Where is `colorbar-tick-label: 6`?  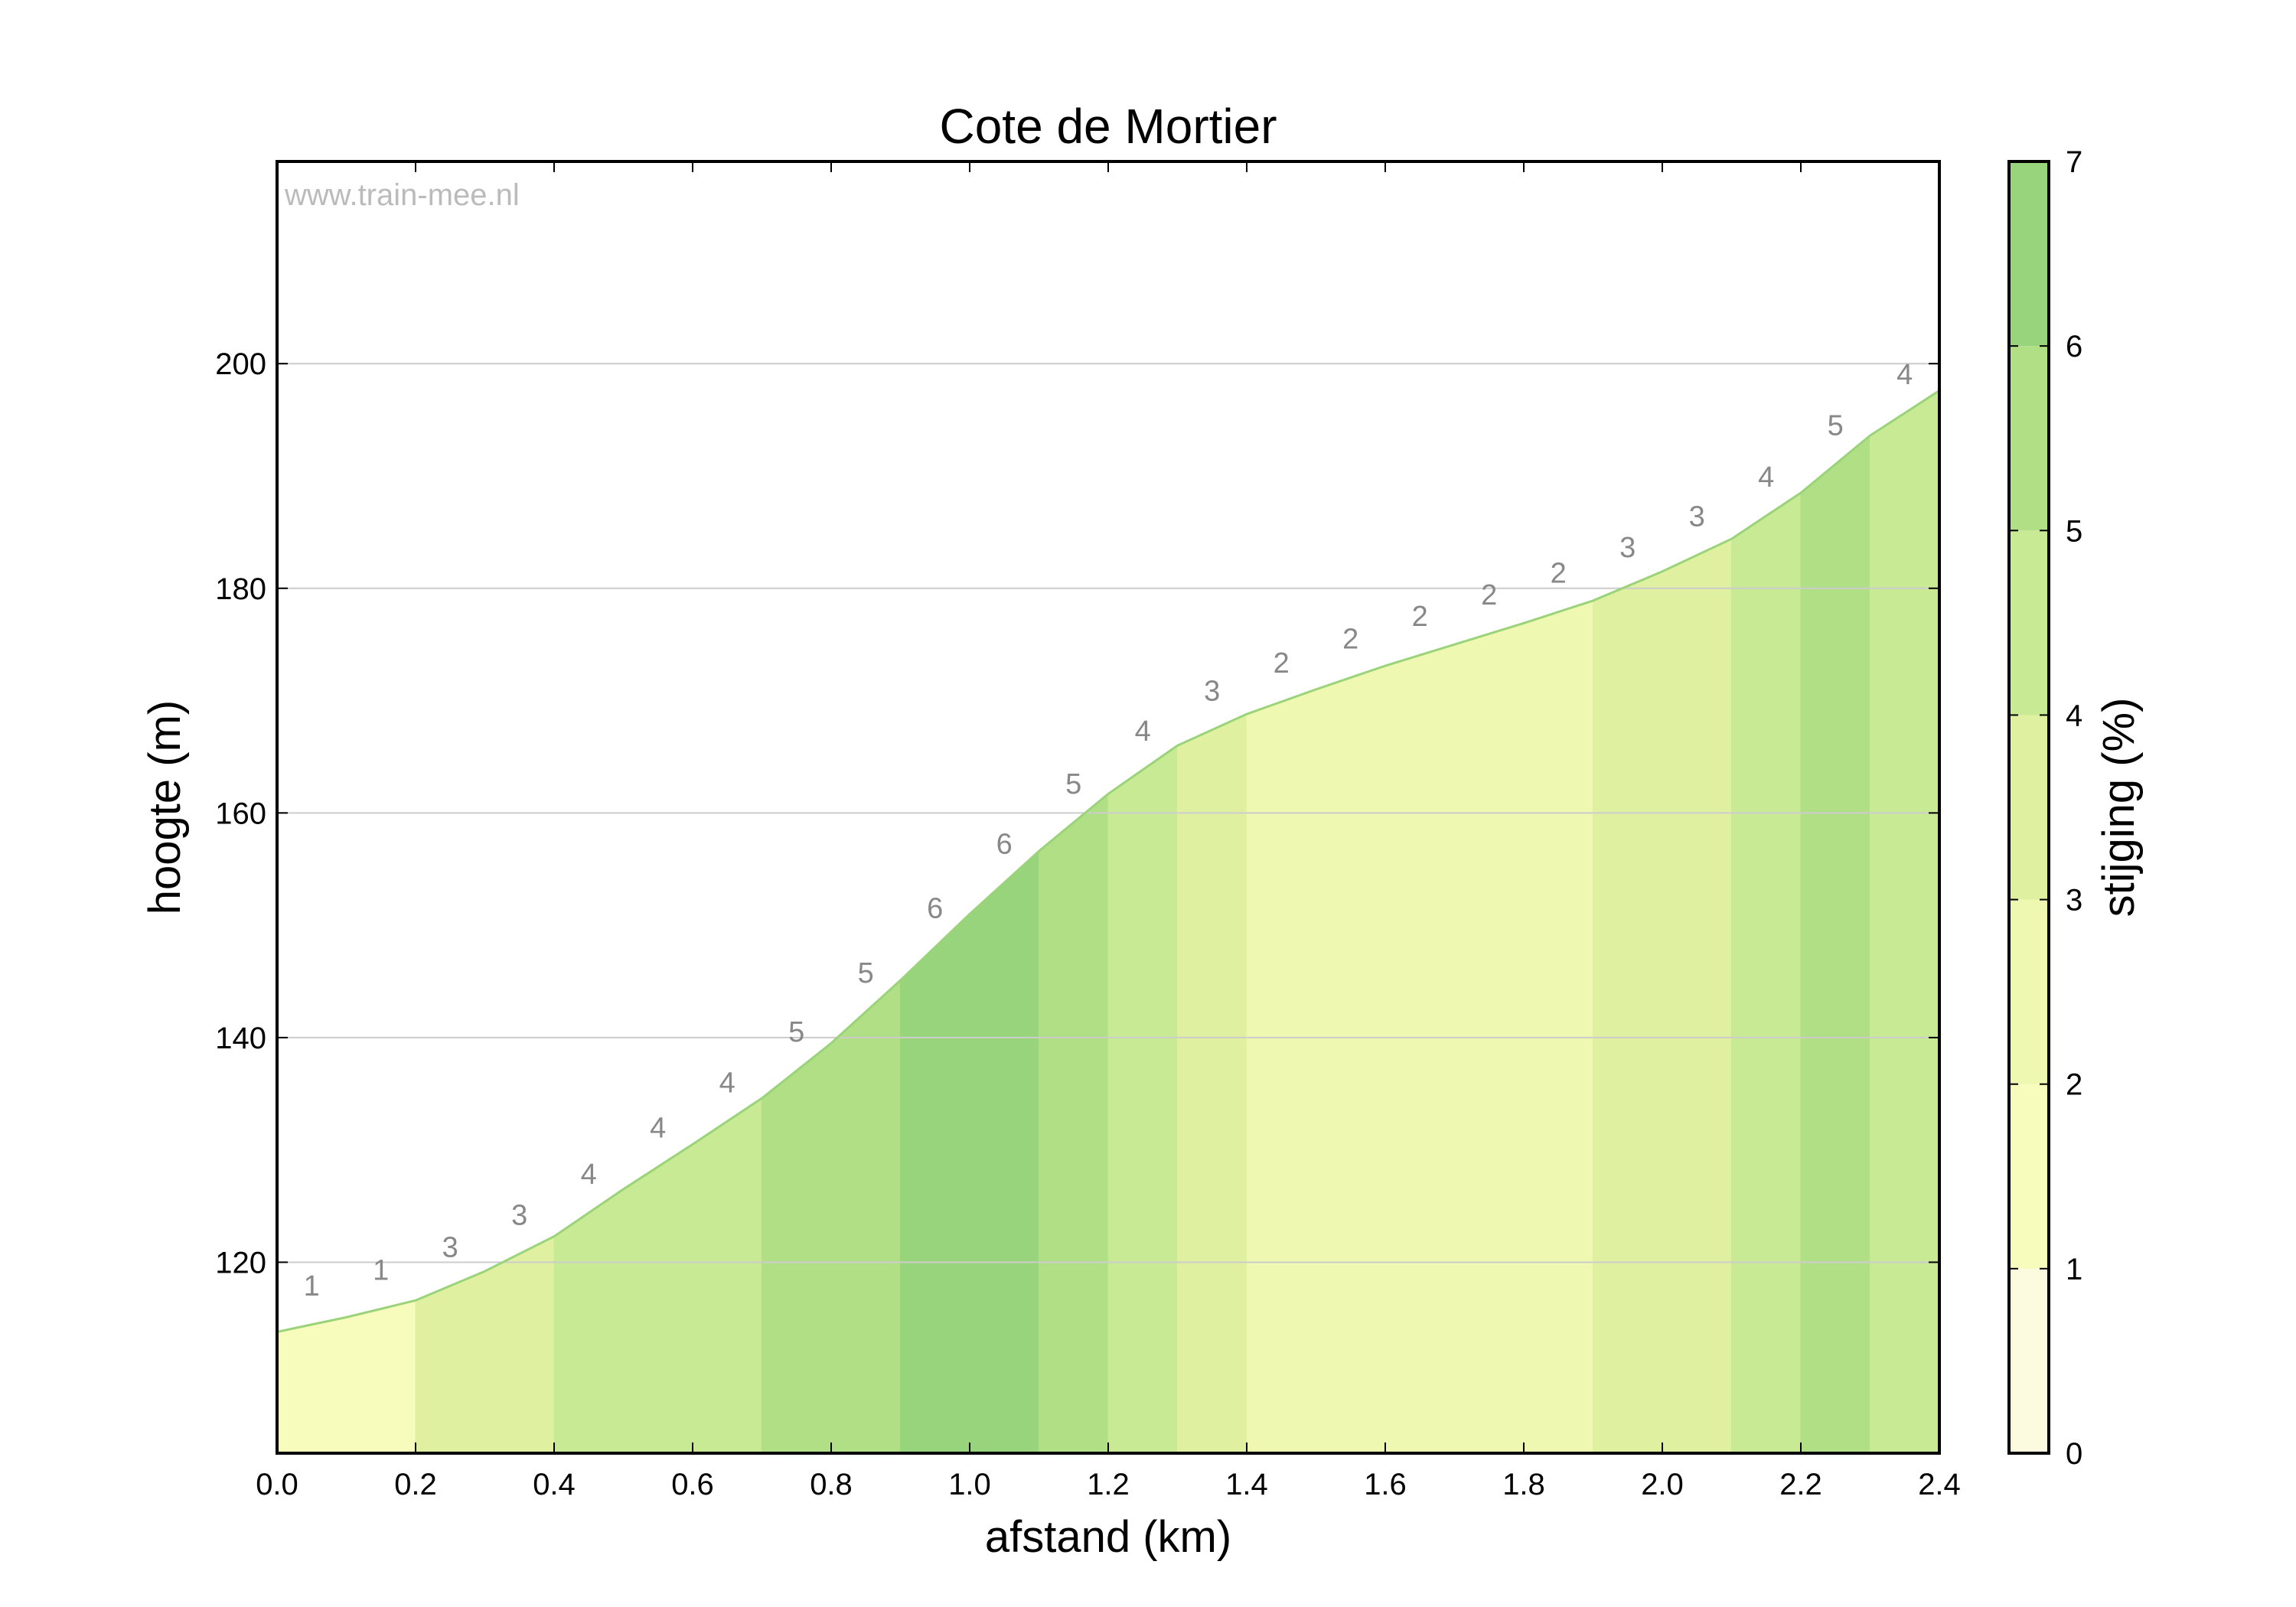 colorbar-tick-label: 6 is located at coordinates (2074, 346).